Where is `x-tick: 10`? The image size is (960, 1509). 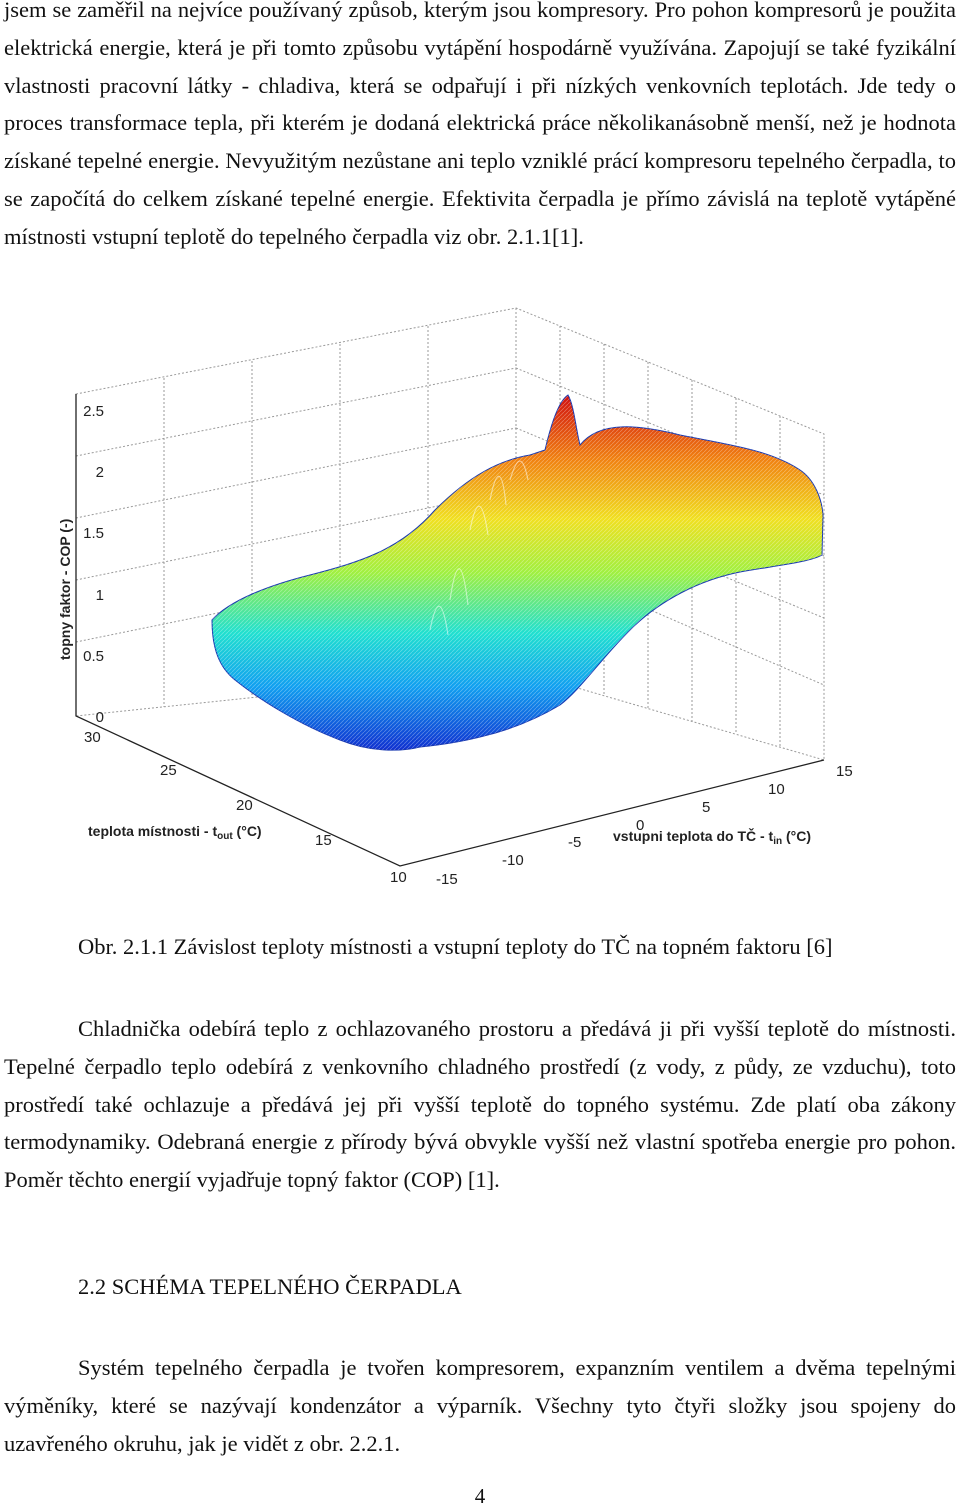 x-tick: 10 is located at coordinates (776, 789).